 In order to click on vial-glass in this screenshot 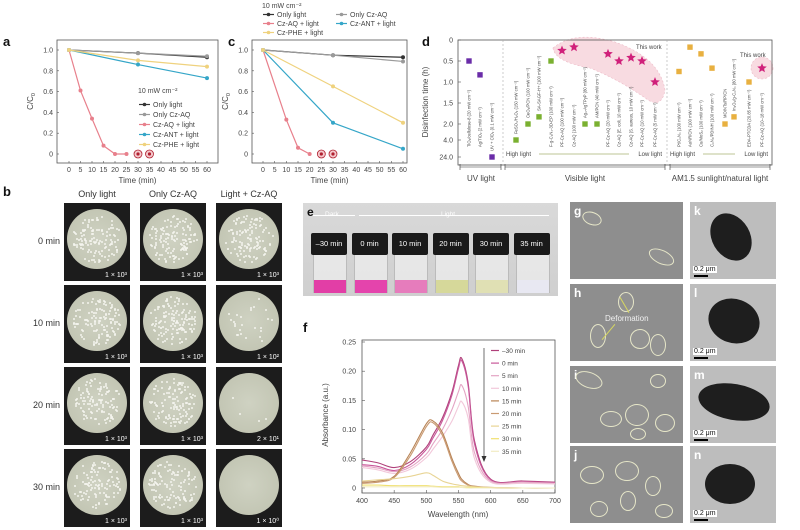, I will do `click(330, 274)`.